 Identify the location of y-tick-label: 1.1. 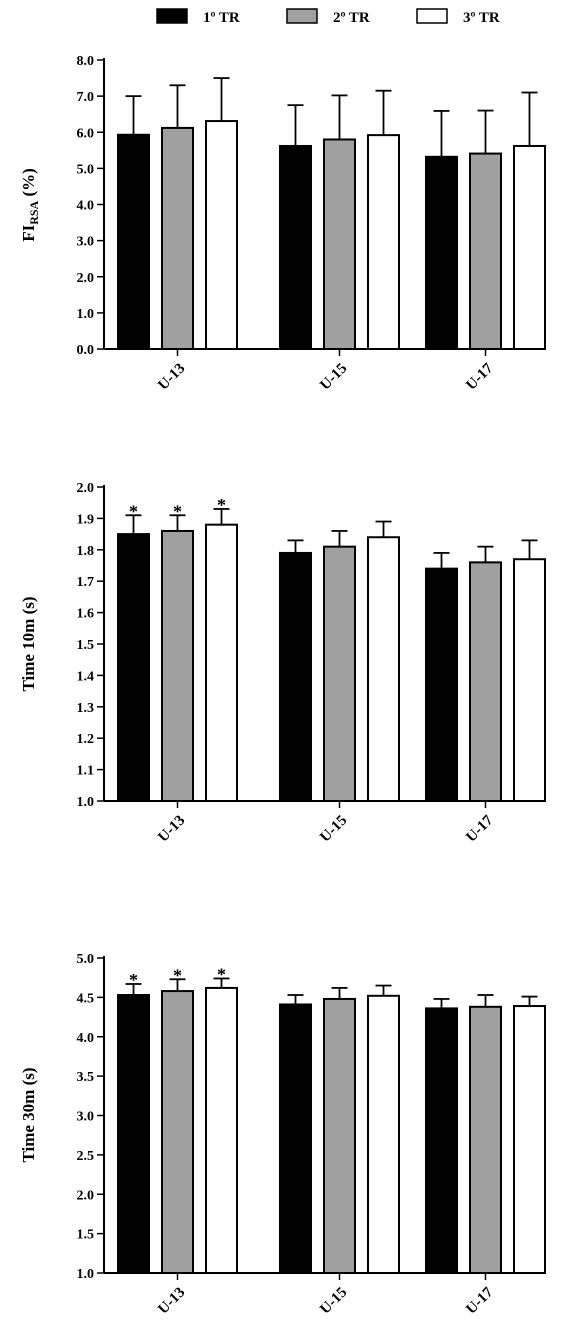
(86, 771).